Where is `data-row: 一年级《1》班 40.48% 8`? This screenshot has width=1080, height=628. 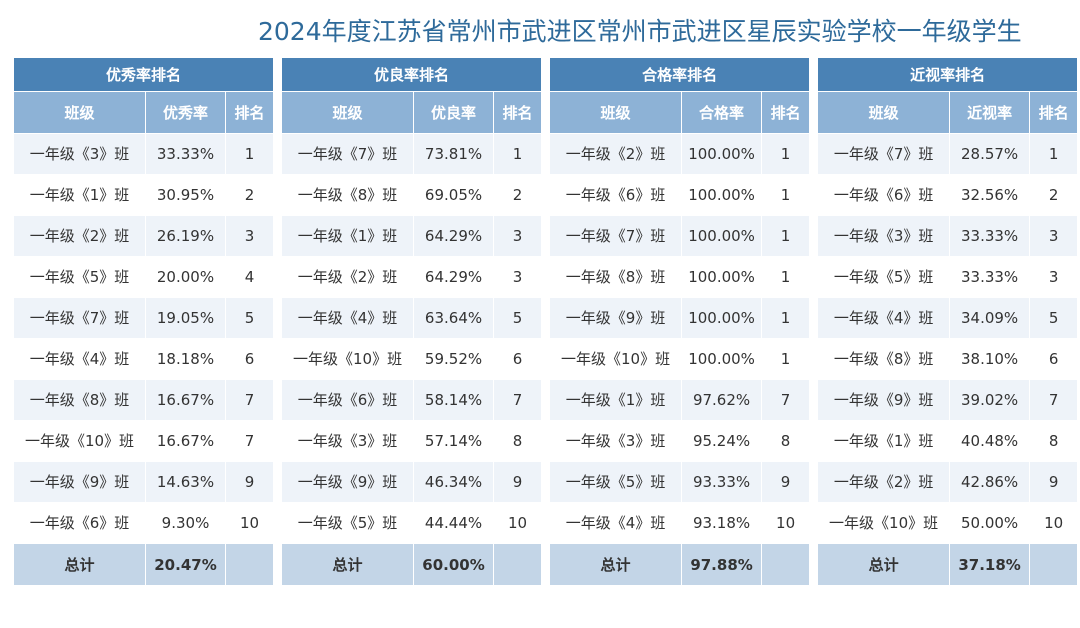
data-row: 一年级《1》班 40.48% 8 is located at coordinates (948, 441).